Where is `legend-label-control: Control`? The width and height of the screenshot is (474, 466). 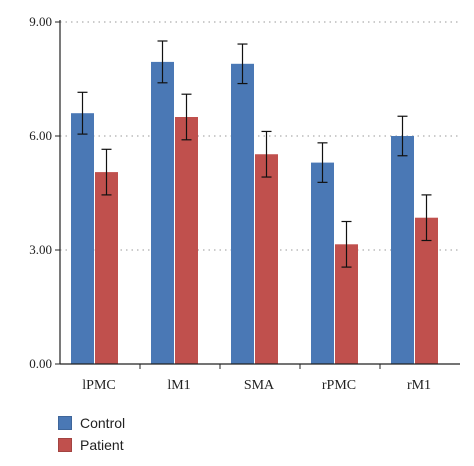
legend-label-control: Control is located at coordinates (103, 423).